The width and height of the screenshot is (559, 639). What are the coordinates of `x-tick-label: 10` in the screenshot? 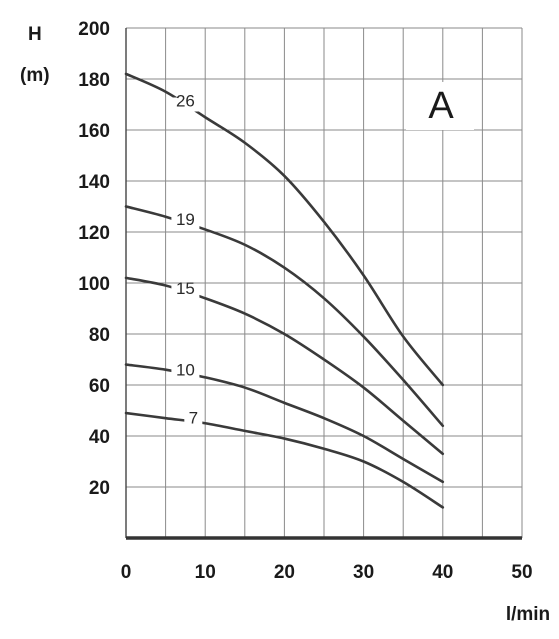 It's located at (205, 572).